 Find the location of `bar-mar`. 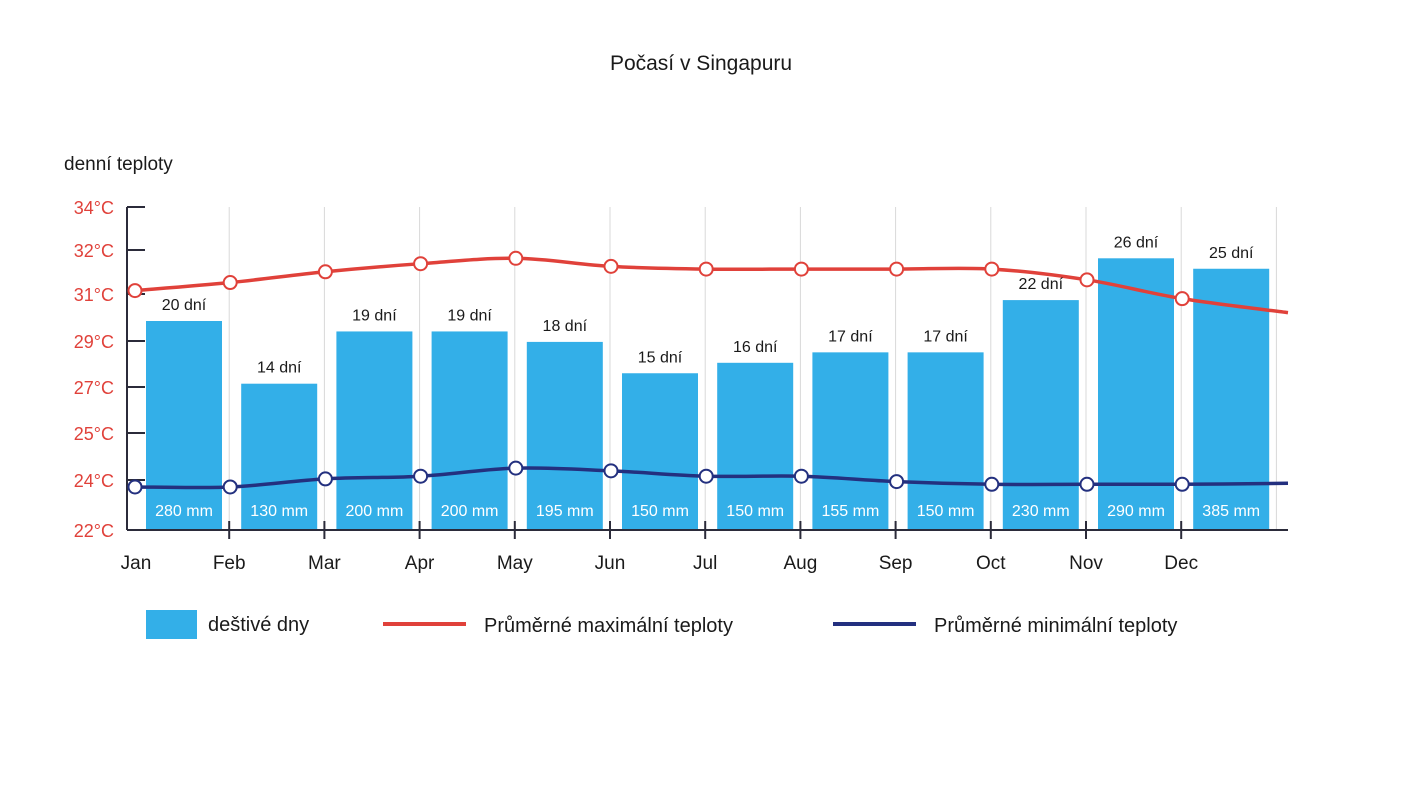

bar-mar is located at coordinates (374, 430).